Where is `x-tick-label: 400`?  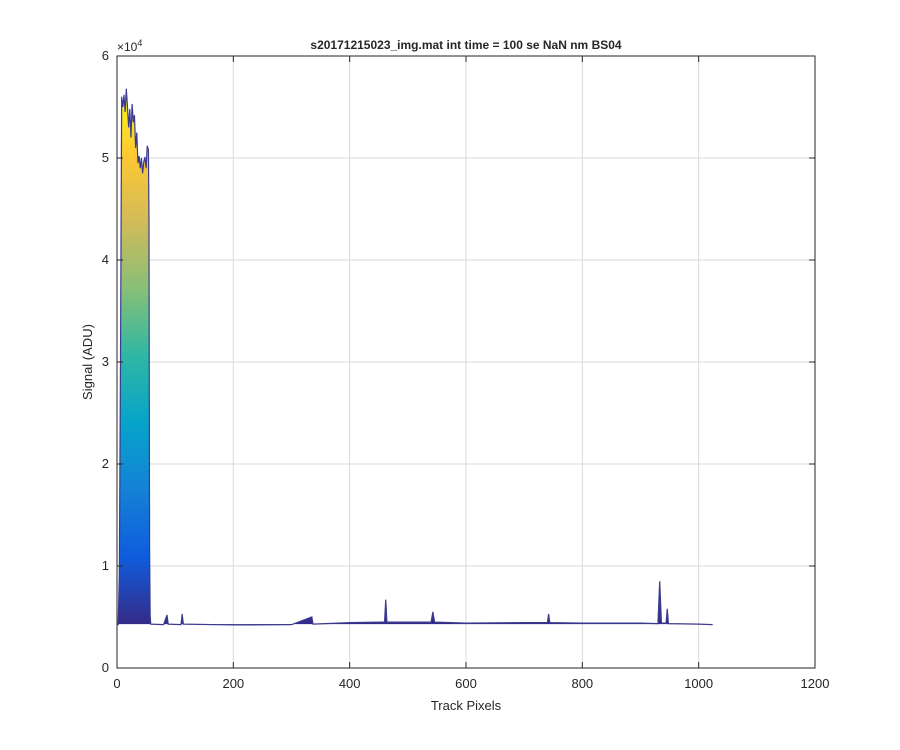 x-tick-label: 400 is located at coordinates (350, 683).